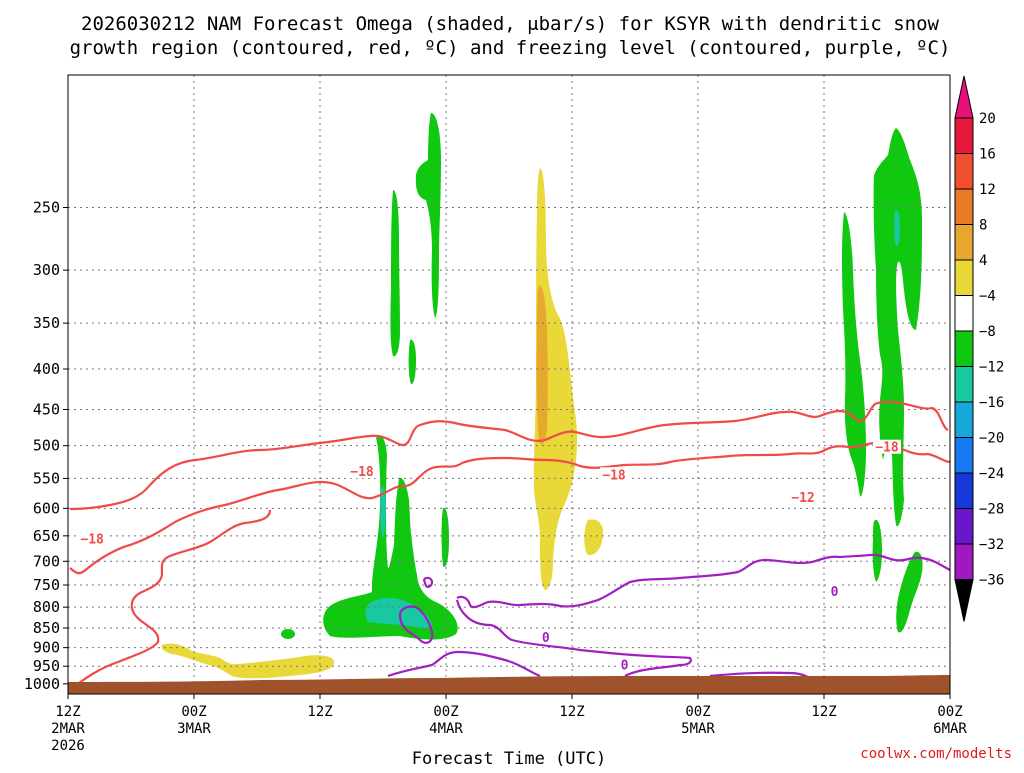 This screenshot has width=1024, height=773. I want to click on omega-region-green-right1, so click(897, 327).